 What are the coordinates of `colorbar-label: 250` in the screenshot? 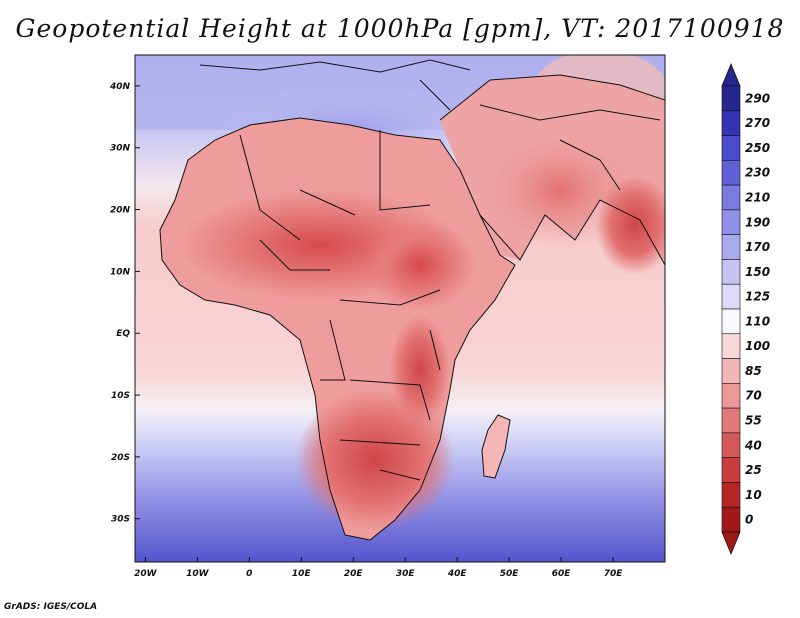 It's located at (757, 148).